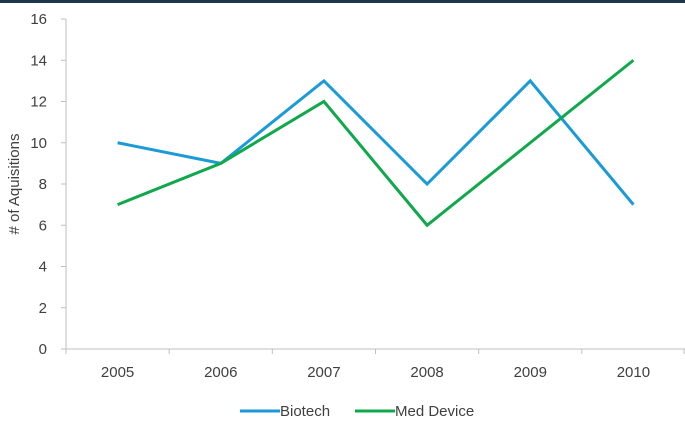 The width and height of the screenshot is (685, 421). Describe the element at coordinates (434, 411) in the screenshot. I see `legend-label: Med Device` at that location.